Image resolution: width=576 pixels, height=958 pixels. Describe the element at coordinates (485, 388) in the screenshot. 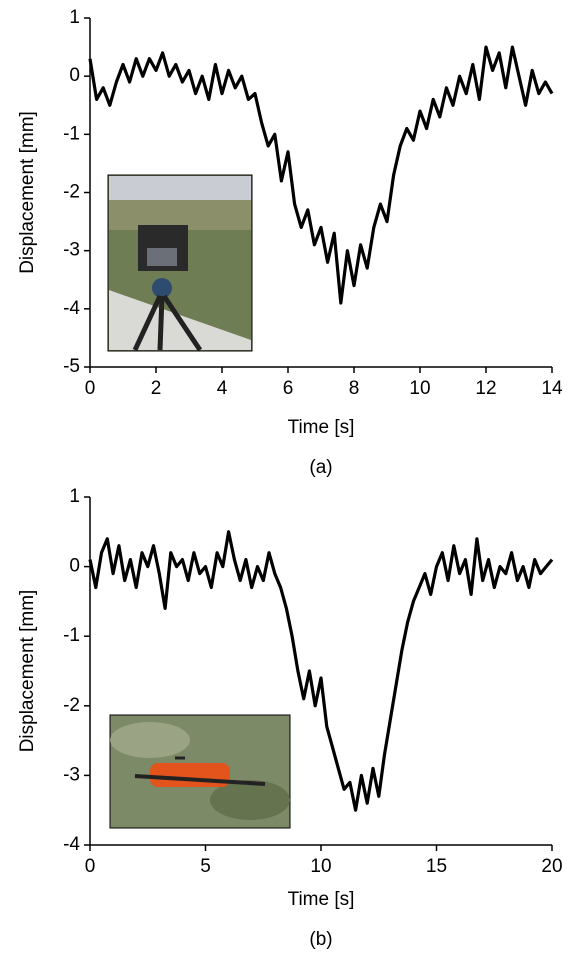

I see `x-tick-label: 12` at that location.